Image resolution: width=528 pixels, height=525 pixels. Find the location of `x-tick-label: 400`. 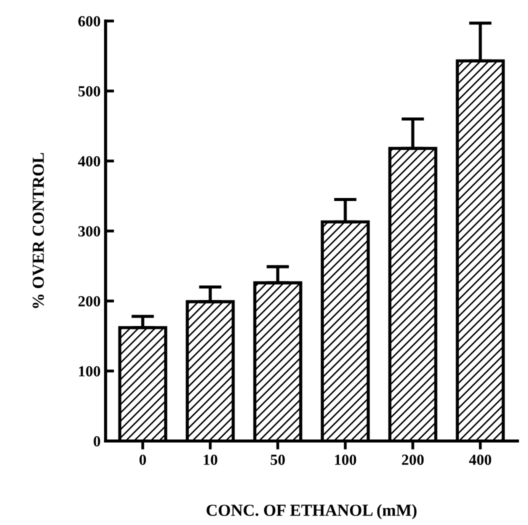

x-tick-label: 400 is located at coordinates (480, 459).